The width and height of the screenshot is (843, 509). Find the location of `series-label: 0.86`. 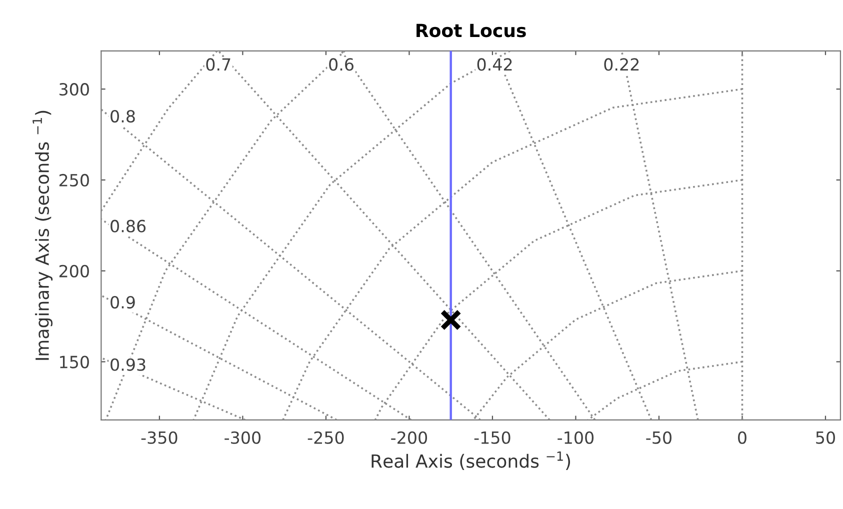

series-label: 0.86 is located at coordinates (128, 226).